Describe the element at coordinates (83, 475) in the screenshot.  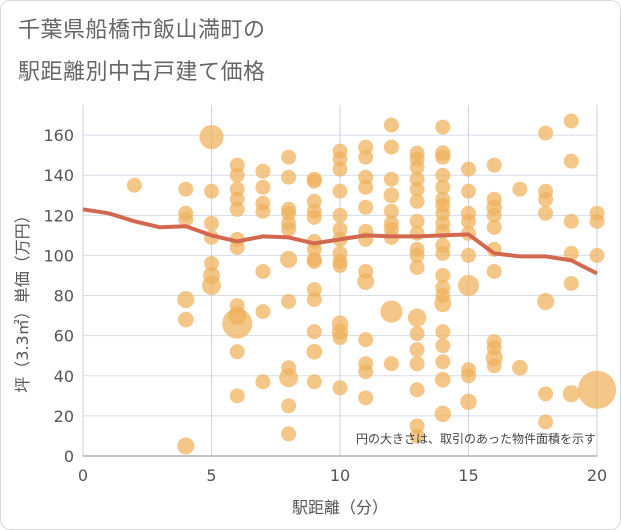
I see `x-tick-label: 0` at that location.